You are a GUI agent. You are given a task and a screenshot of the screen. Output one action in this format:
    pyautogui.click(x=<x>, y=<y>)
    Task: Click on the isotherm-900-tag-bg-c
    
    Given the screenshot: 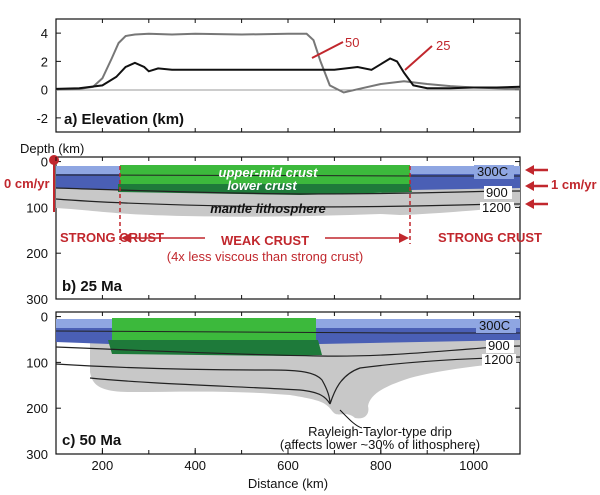 What is the action you would take?
    pyautogui.click(x=500, y=346)
    